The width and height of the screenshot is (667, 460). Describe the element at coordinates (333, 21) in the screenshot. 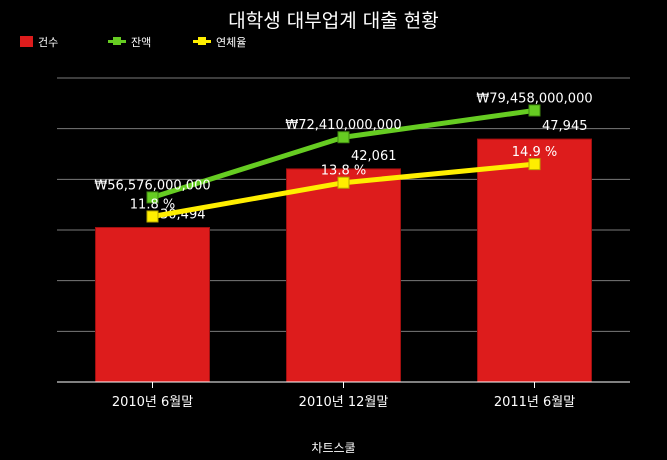

I see `chart-title: 대학생 대부업계 대출 현황` at that location.